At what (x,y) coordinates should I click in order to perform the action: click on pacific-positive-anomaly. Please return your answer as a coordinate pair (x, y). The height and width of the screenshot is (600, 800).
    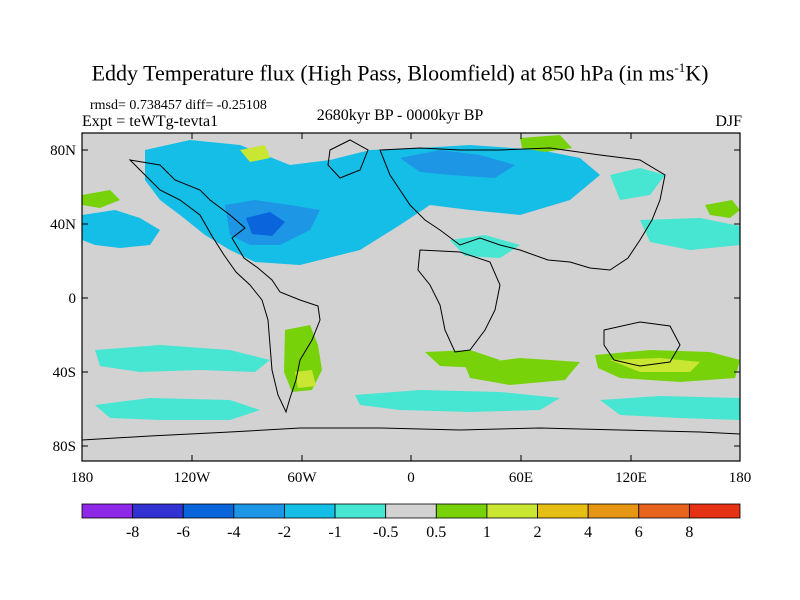
    Looking at the image, I should click on (722, 209).